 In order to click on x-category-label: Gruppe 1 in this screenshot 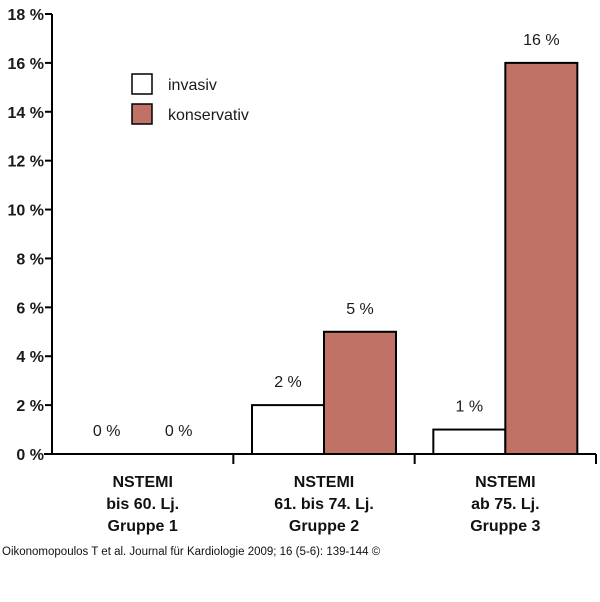, I will do `click(143, 526)`.